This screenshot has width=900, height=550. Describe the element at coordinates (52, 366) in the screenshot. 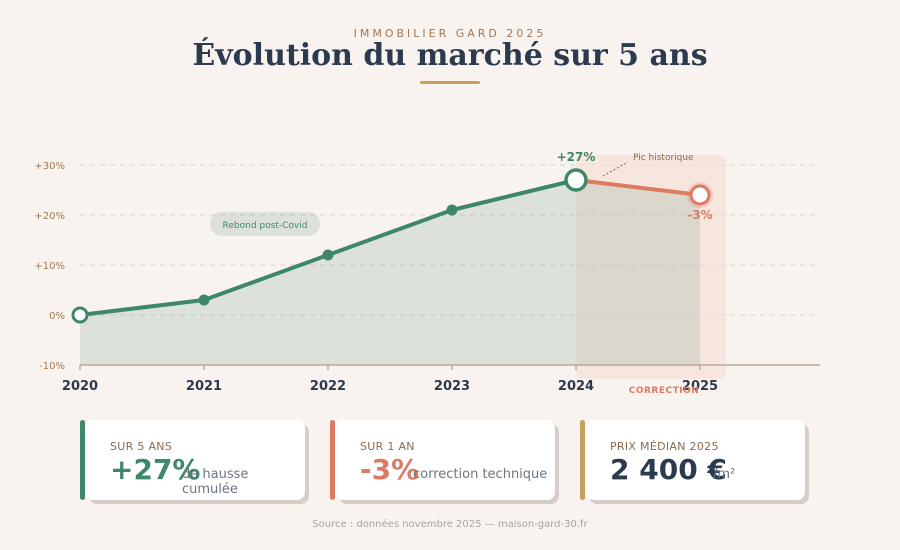

I see `y-tick-label: -10%` at that location.